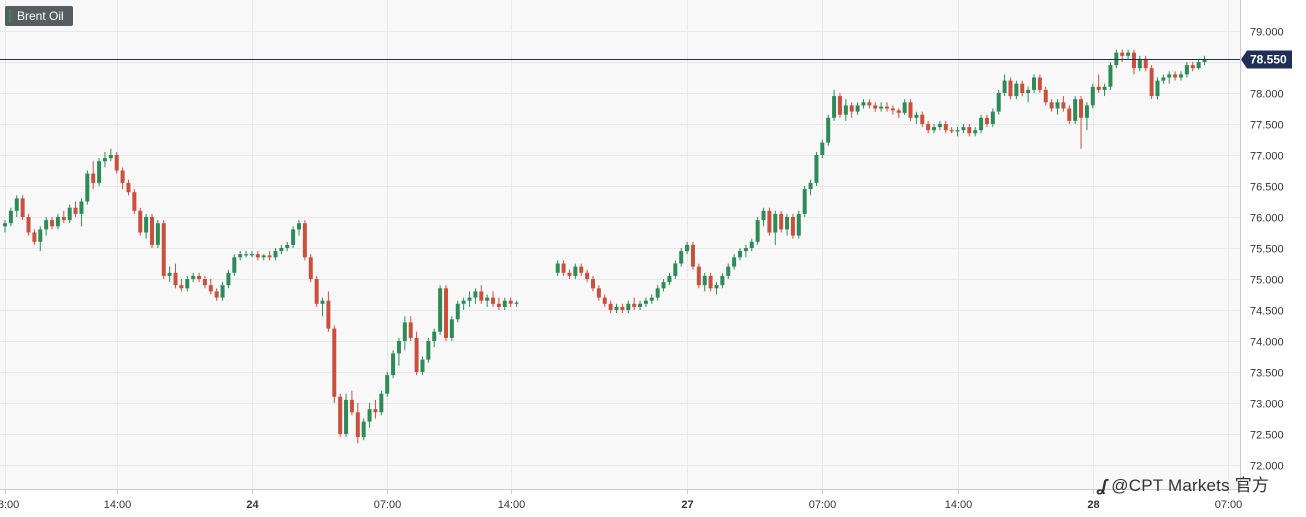 This screenshot has height=517, width=1306. Describe the element at coordinates (1266, 59) in the screenshot. I see `price-label-box` at that location.